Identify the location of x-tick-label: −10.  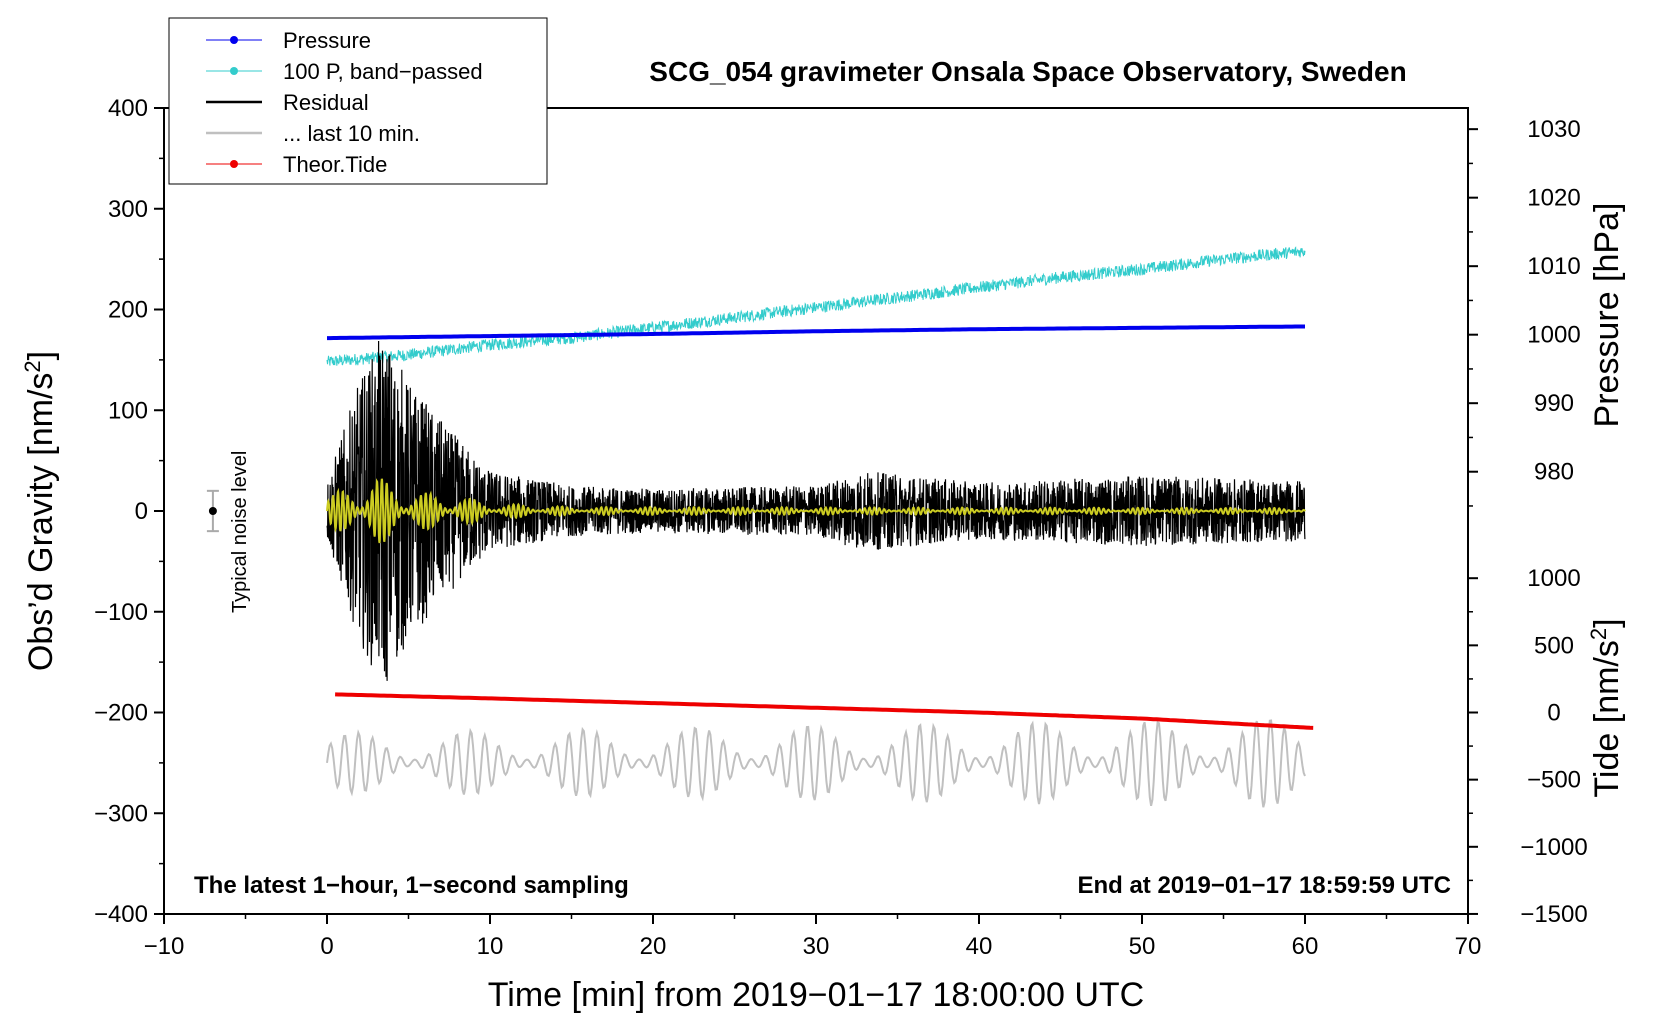
(164, 946).